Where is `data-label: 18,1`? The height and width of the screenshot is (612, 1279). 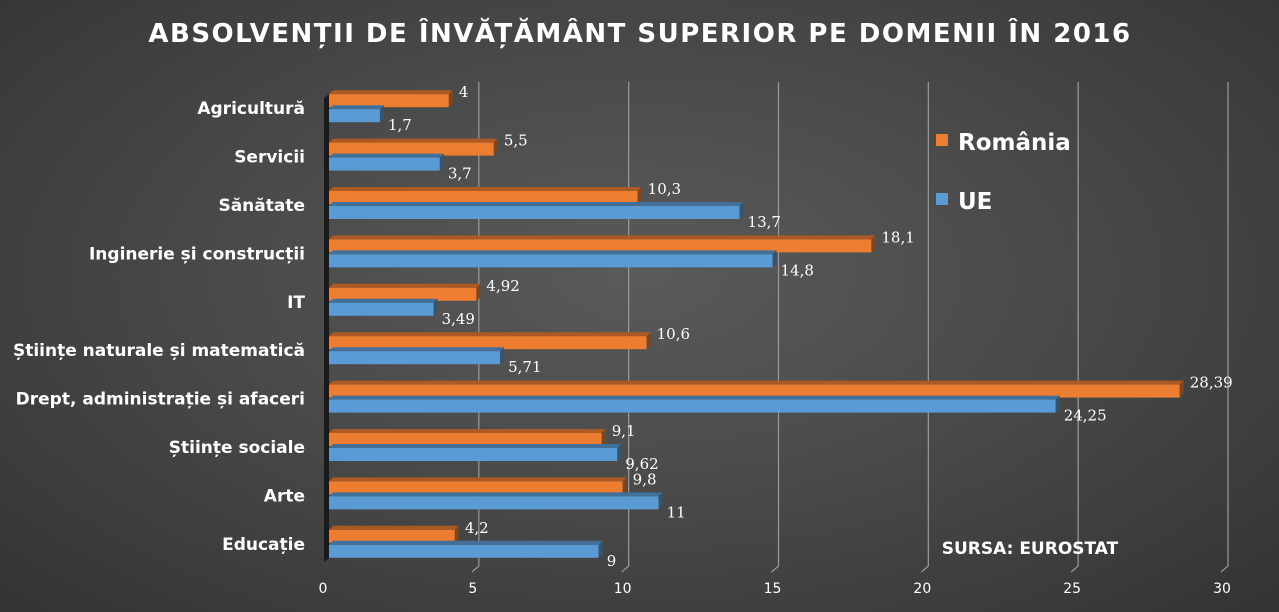 data-label: 18,1 is located at coordinates (897, 237).